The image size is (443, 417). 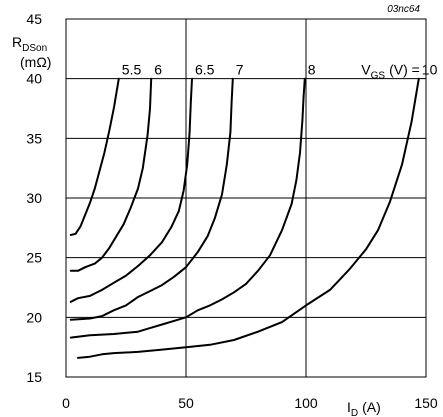 What do you see at coordinates (378, 76) in the screenshot?
I see `legend-subscript: GS` at bounding box center [378, 76].